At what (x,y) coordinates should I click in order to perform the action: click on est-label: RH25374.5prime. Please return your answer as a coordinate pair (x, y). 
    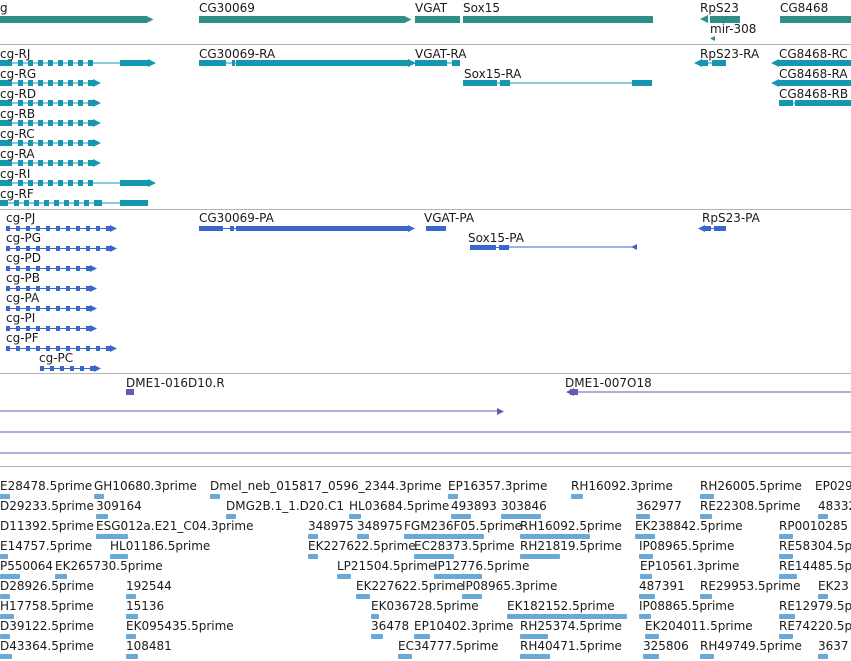
    Looking at the image, I should click on (571, 626).